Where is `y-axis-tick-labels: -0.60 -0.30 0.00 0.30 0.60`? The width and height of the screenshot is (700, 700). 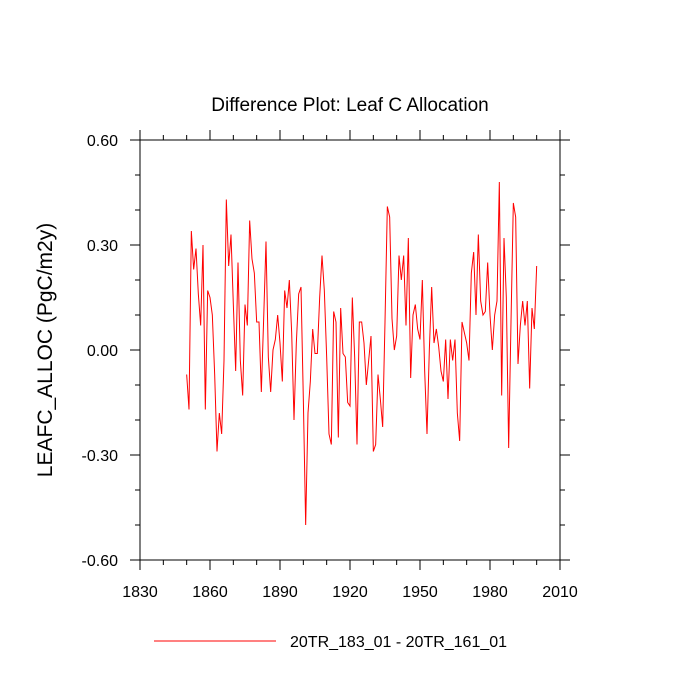 y-axis-tick-labels: -0.60 -0.30 0.00 0.30 0.60 is located at coordinates (100, 351).